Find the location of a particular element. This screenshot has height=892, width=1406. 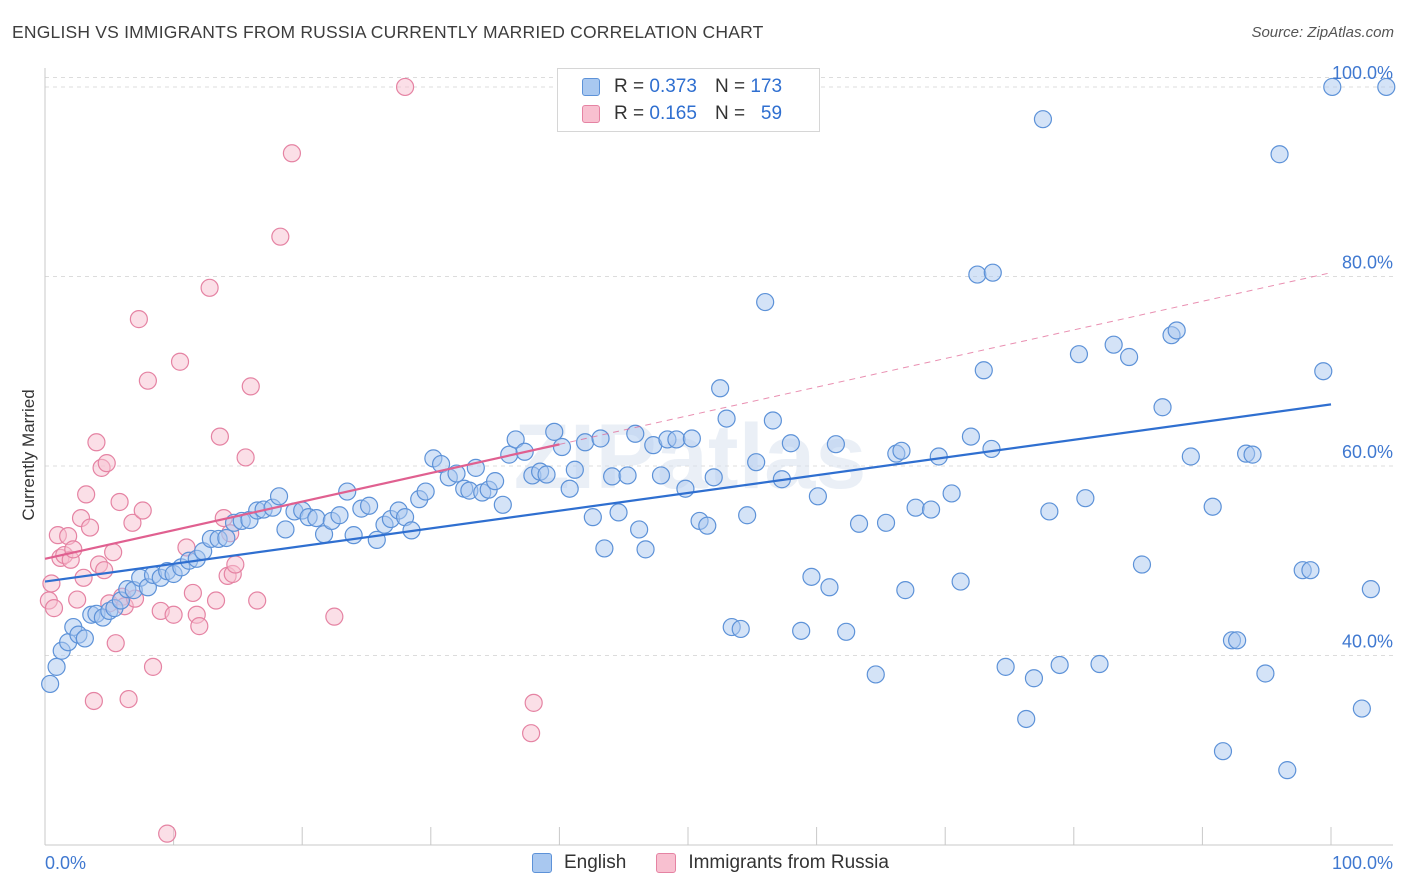

x-tick-label-100: 100.0% is located at coordinates (1362, 863).